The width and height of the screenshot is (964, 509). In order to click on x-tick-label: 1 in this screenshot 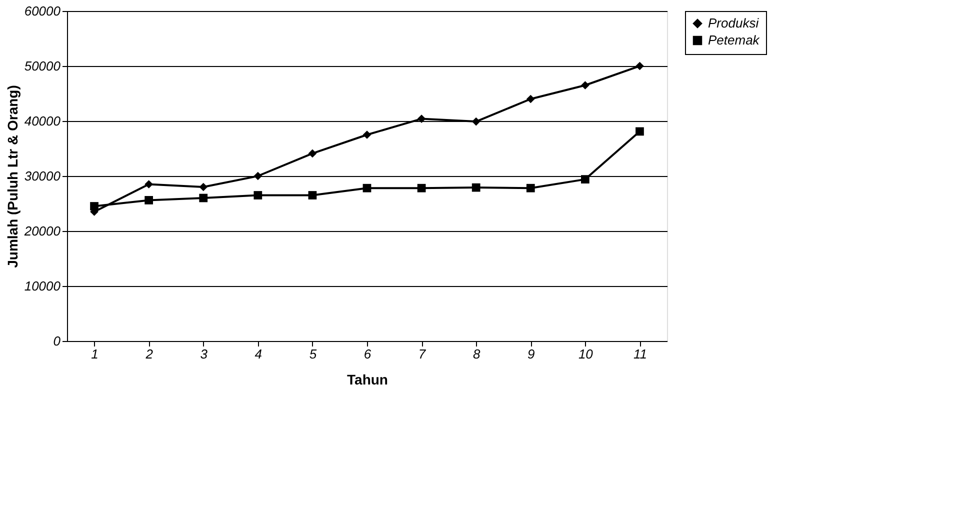, I will do `click(94, 354)`.